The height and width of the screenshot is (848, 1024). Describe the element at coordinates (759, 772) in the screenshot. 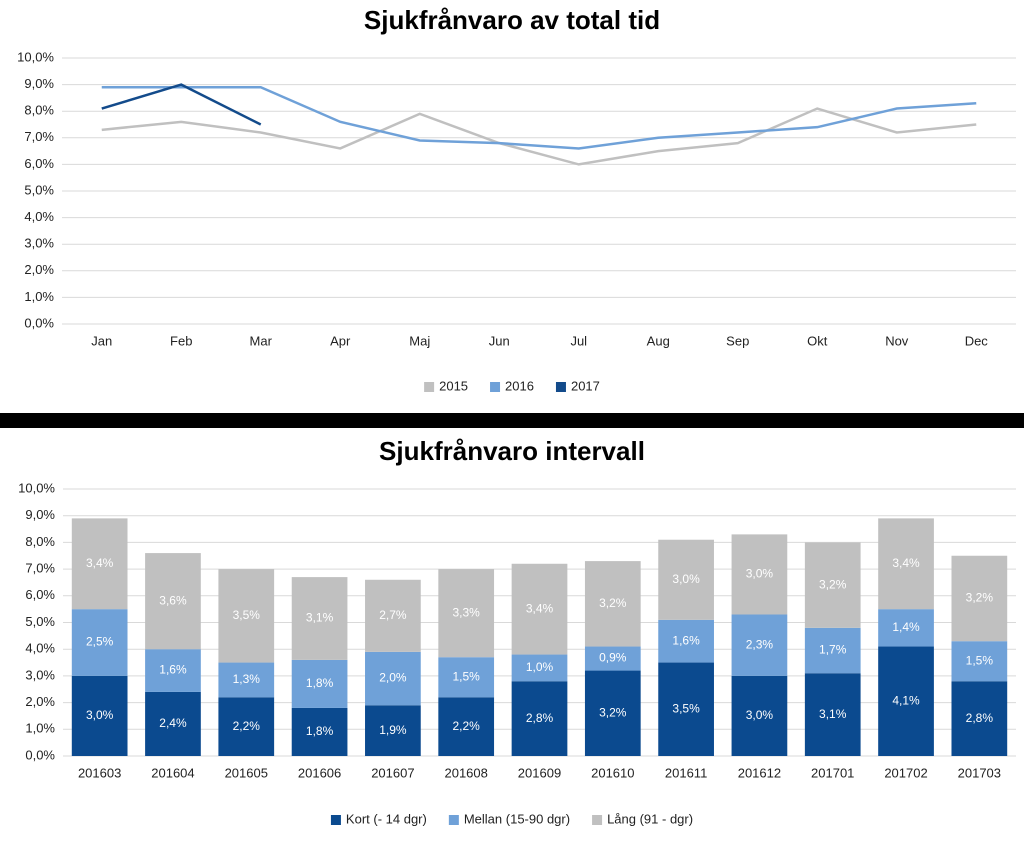

I see `x-tick-label: 201612` at that location.